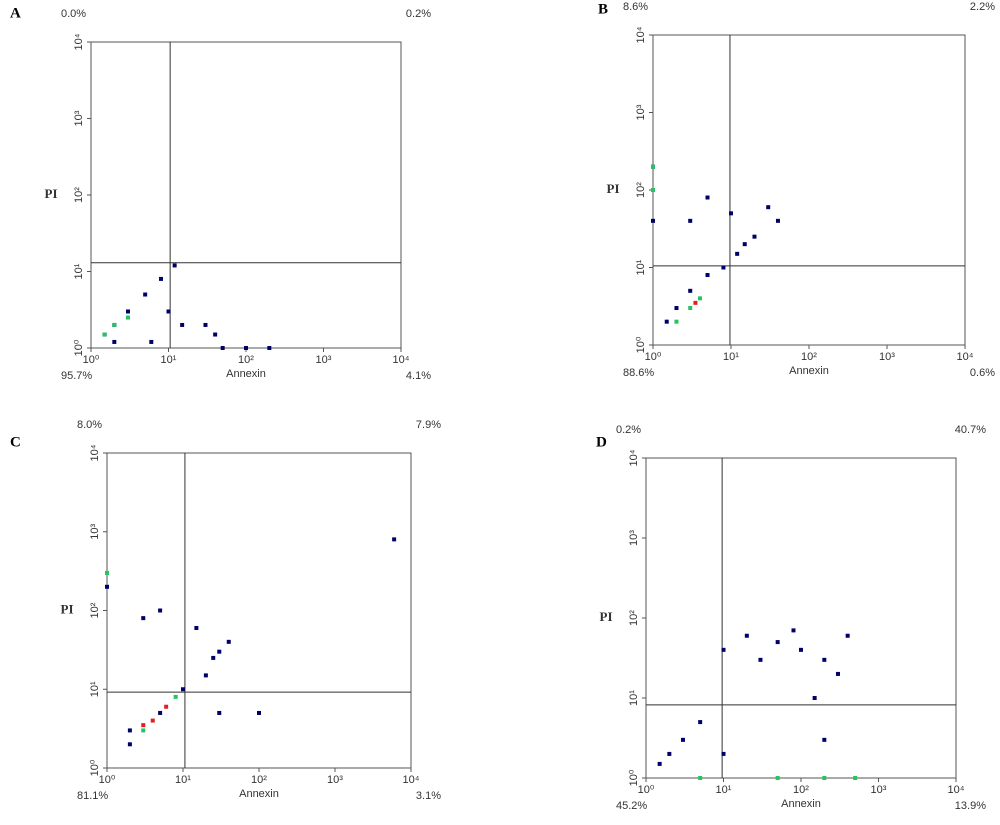 The image size is (1000, 825). What do you see at coordinates (15, 442) in the screenshot?
I see `panel-letter: C` at bounding box center [15, 442].